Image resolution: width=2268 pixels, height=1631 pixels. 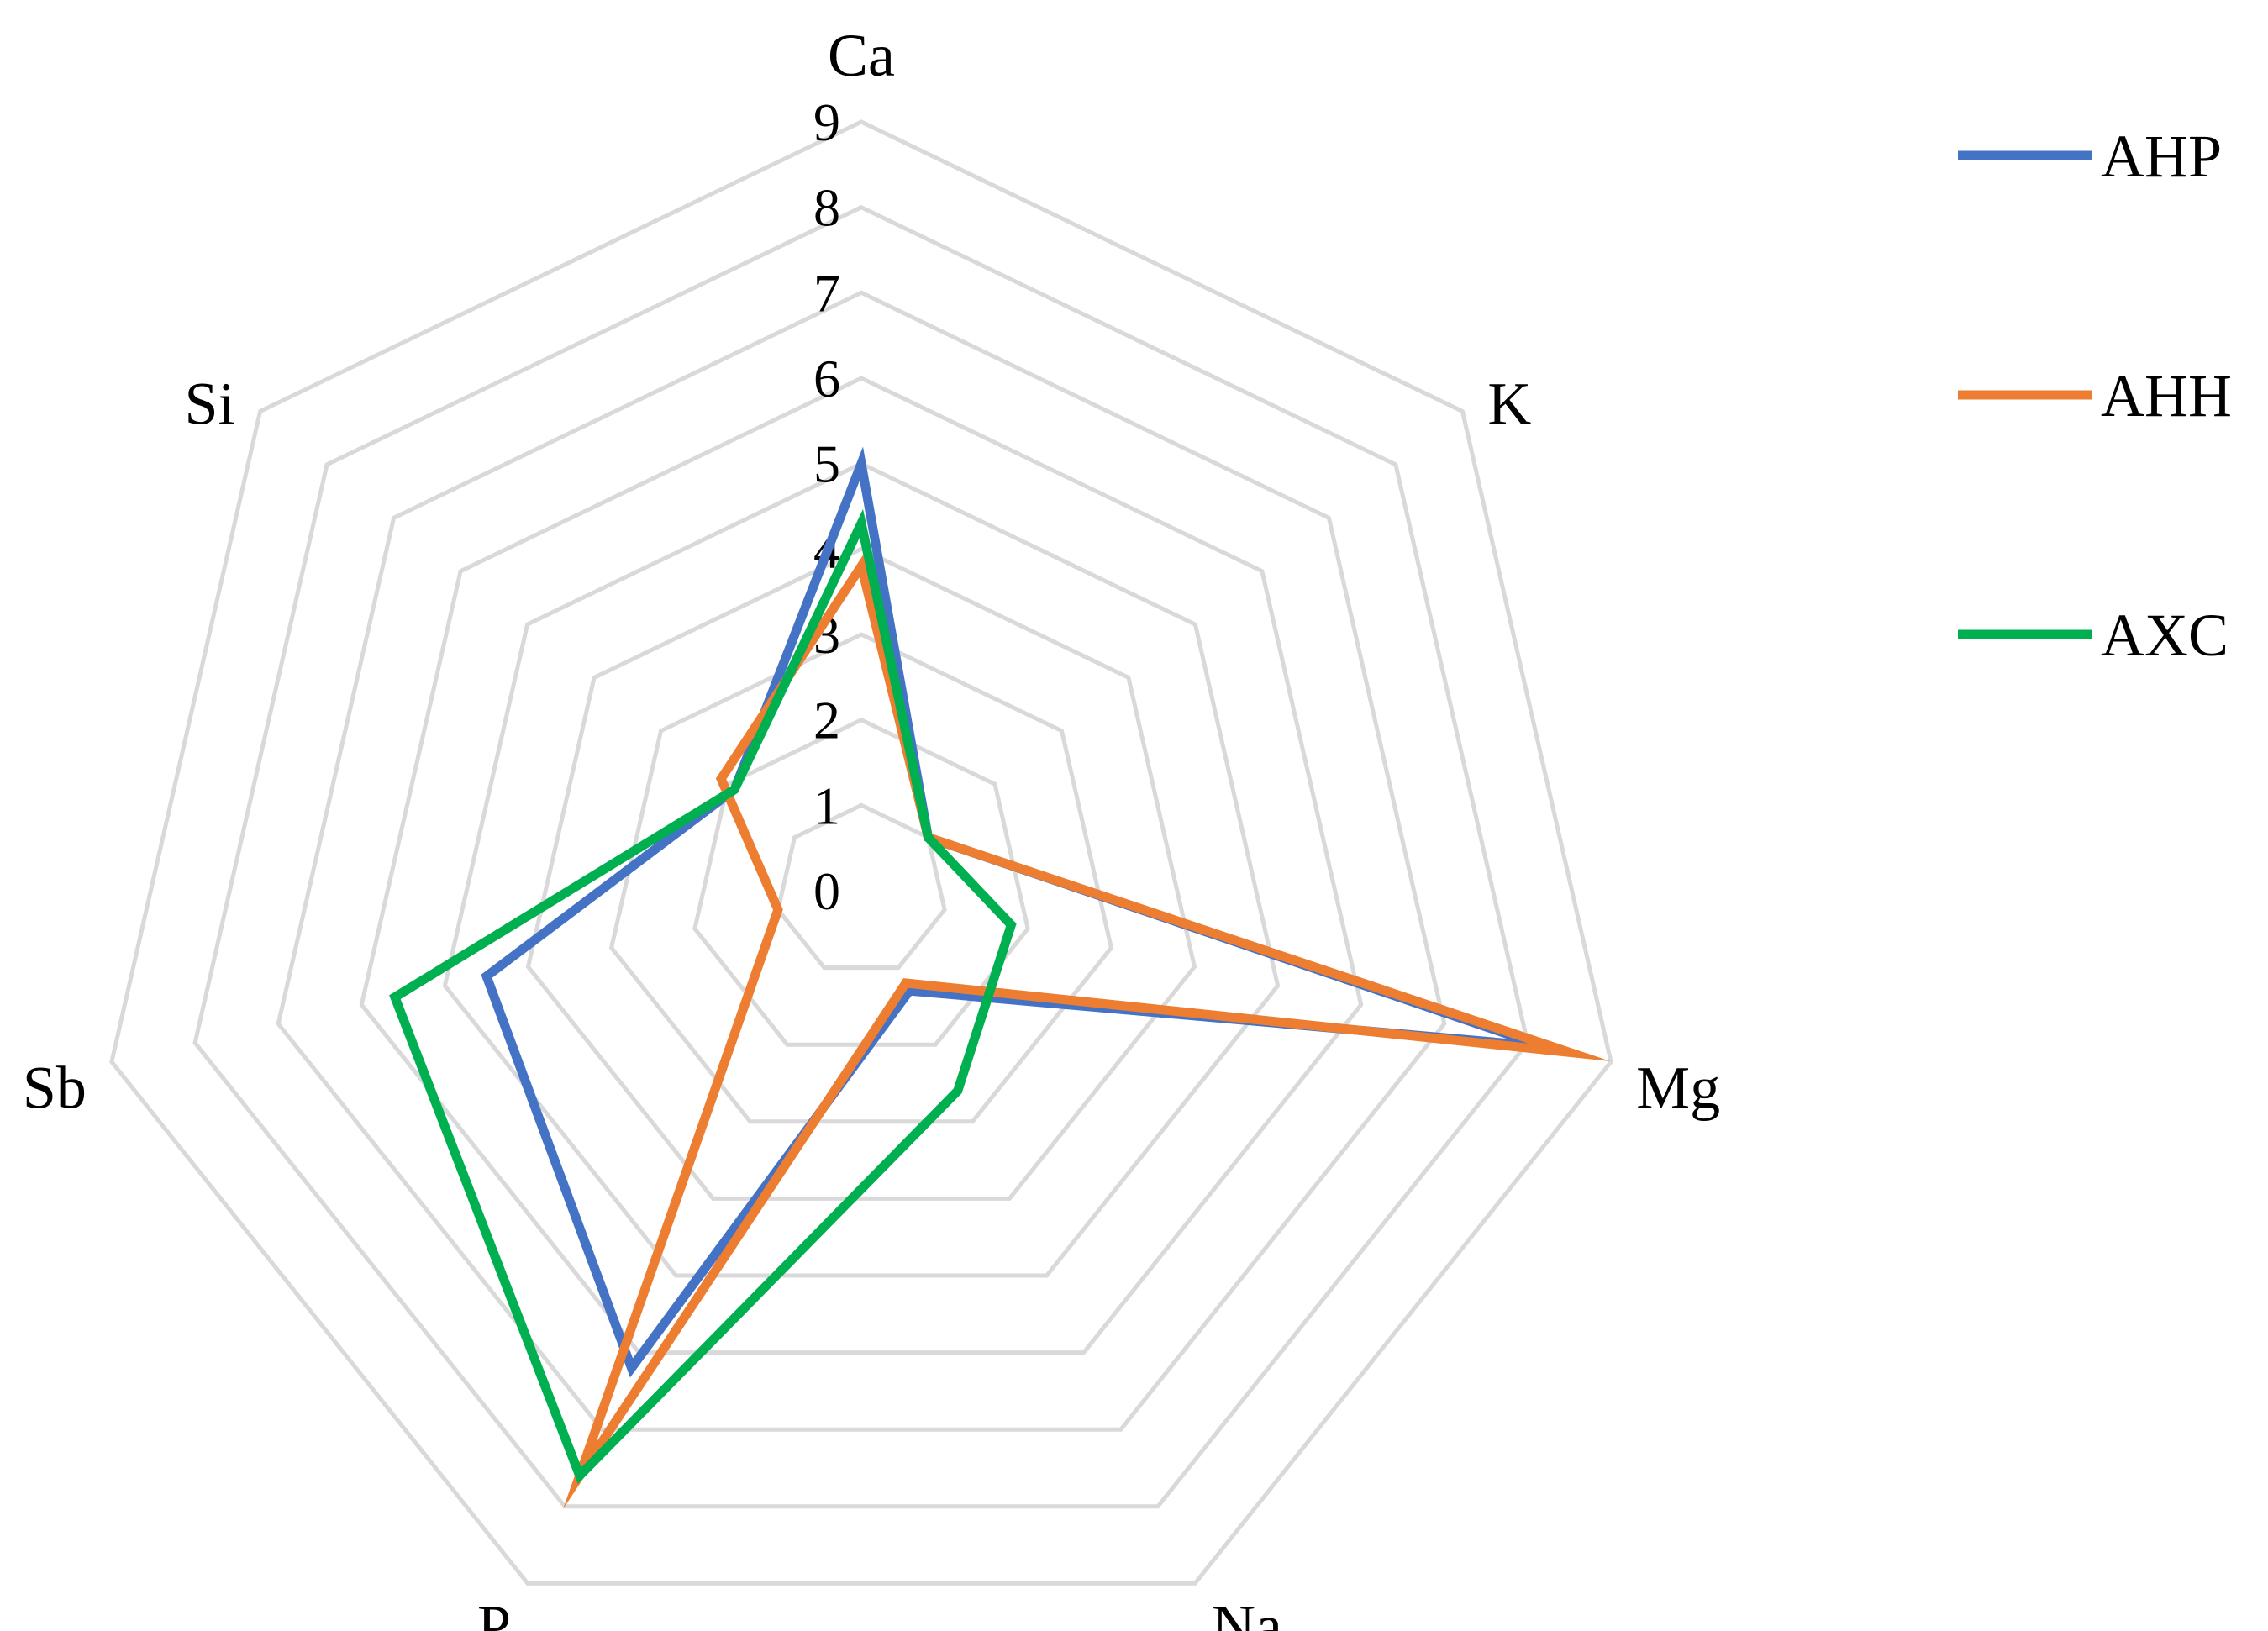 I want to click on tick-label: 9, so click(x=826, y=122).